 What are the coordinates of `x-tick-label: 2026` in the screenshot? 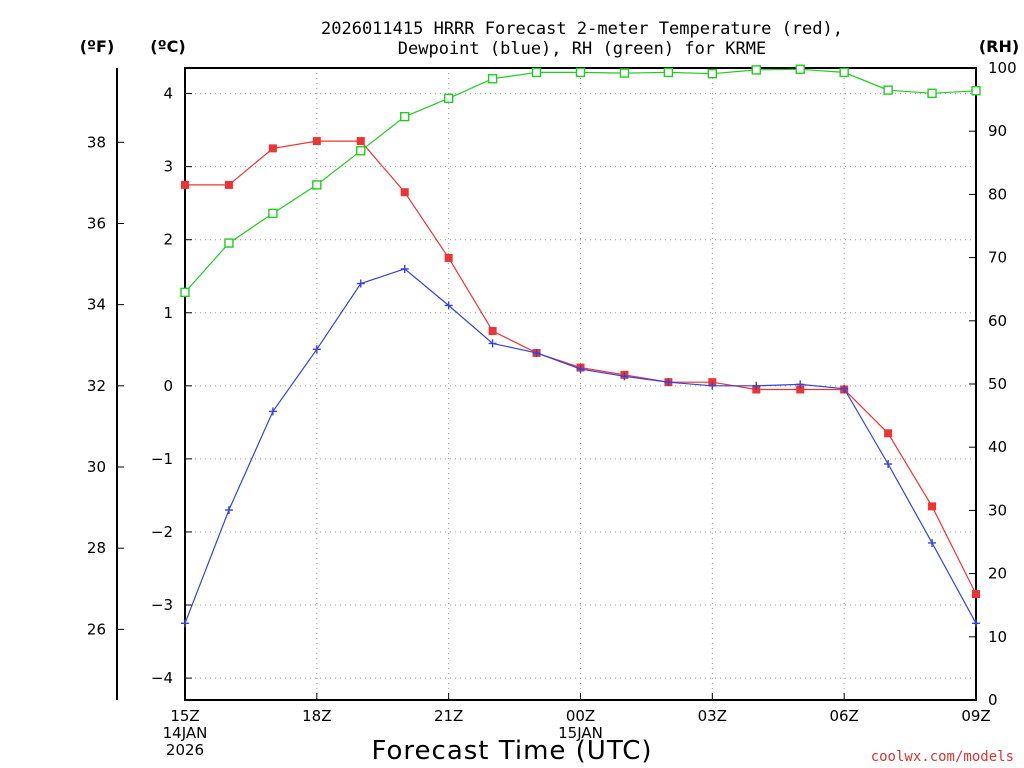 It's located at (185, 750).